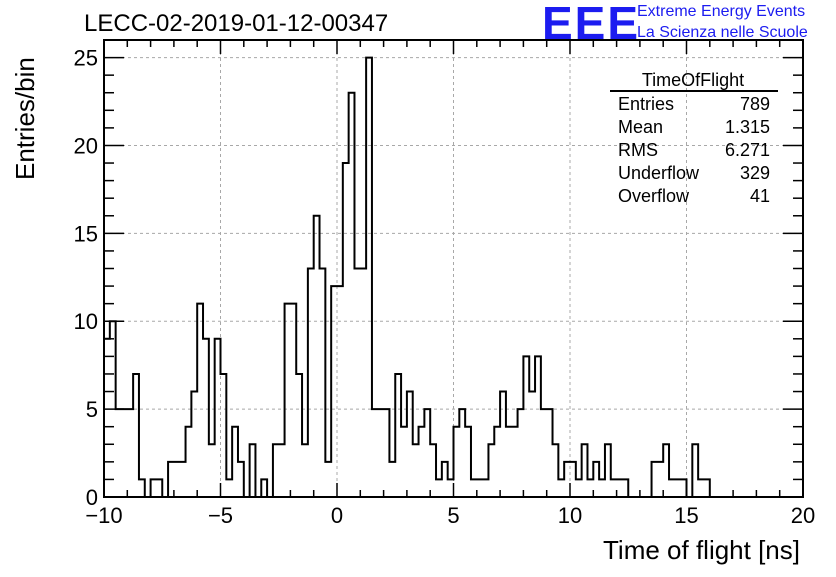 The width and height of the screenshot is (836, 577). What do you see at coordinates (693, 80) in the screenshot?
I see `stats-box-name: TimeOfFlight` at bounding box center [693, 80].